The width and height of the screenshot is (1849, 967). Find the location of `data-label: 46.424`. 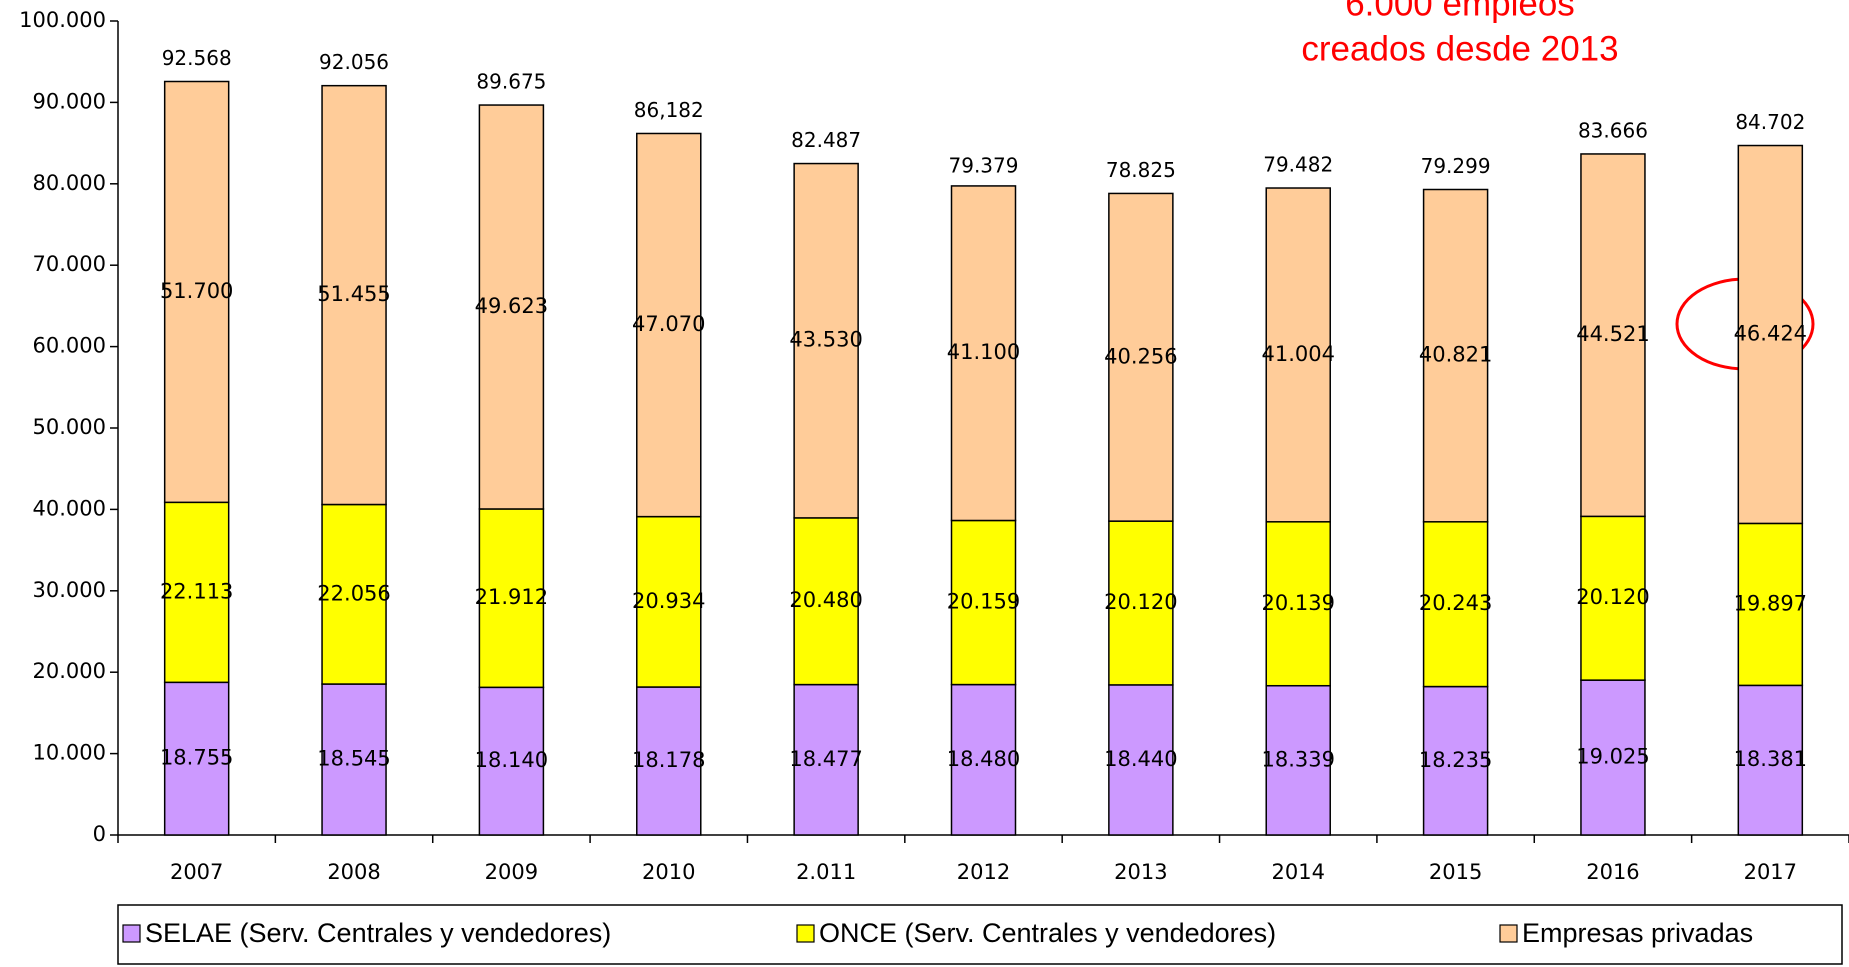

data-label: 46.424 is located at coordinates (1770, 333).